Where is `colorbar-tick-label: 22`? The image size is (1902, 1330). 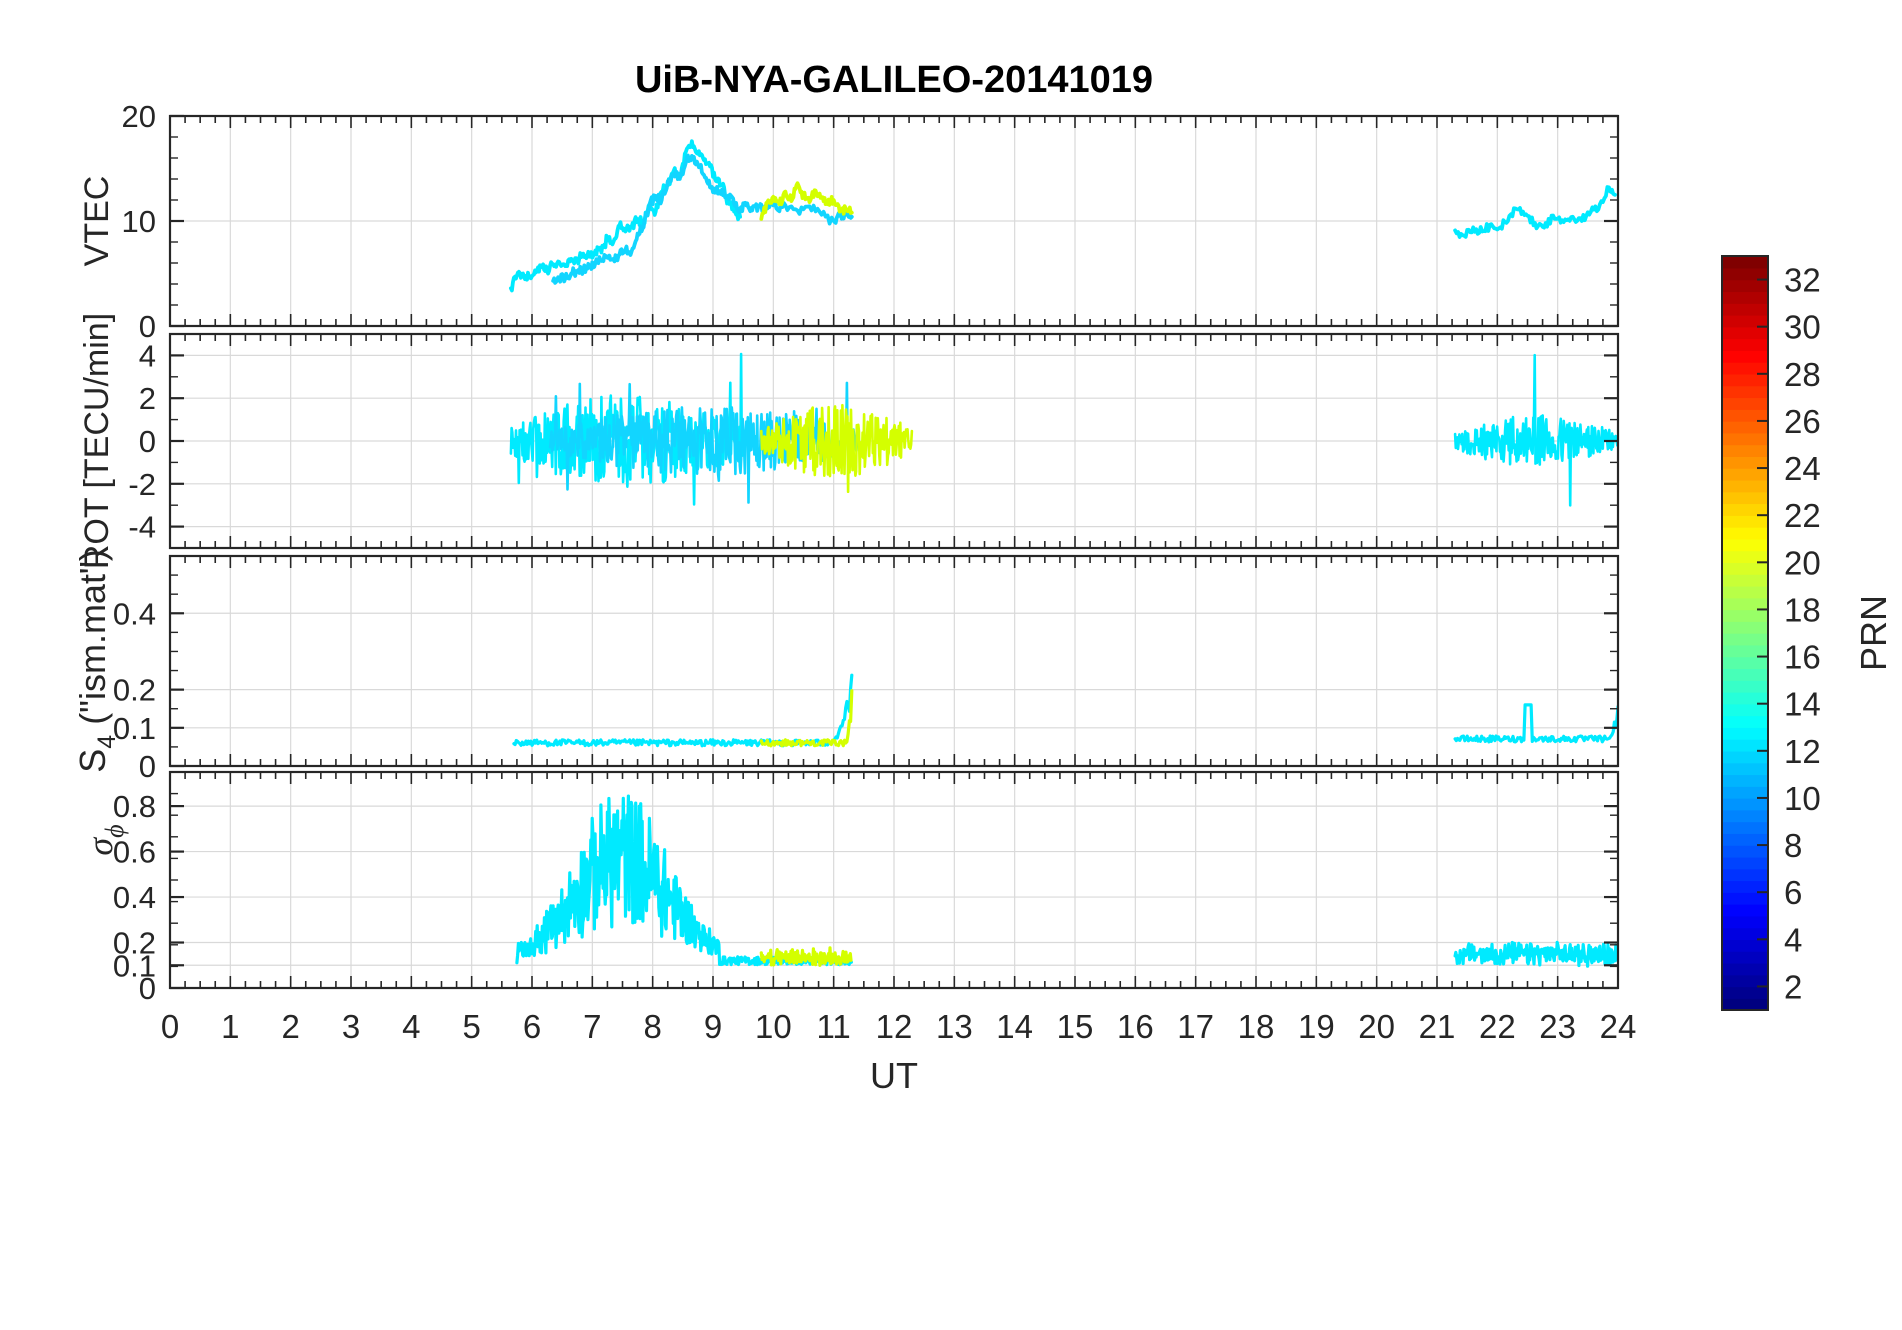
colorbar-tick-label: 22 is located at coordinates (1802, 515).